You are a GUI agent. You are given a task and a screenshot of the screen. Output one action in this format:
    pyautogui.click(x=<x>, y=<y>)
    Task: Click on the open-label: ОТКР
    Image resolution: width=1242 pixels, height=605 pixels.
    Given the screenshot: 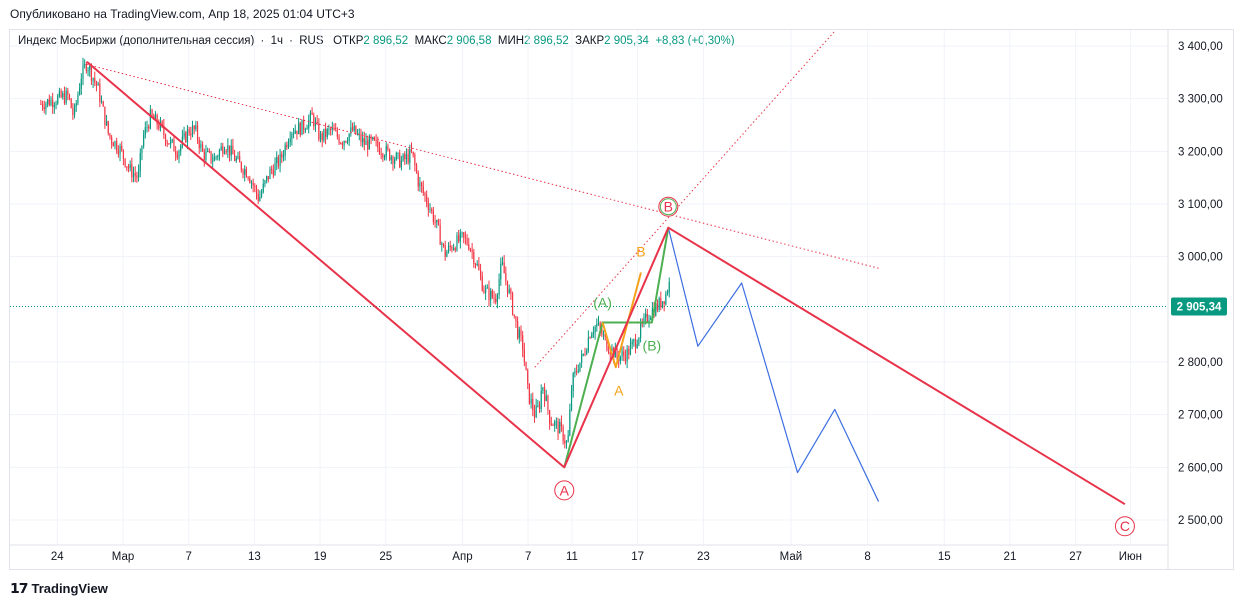 What is the action you would take?
    pyautogui.click(x=348, y=41)
    